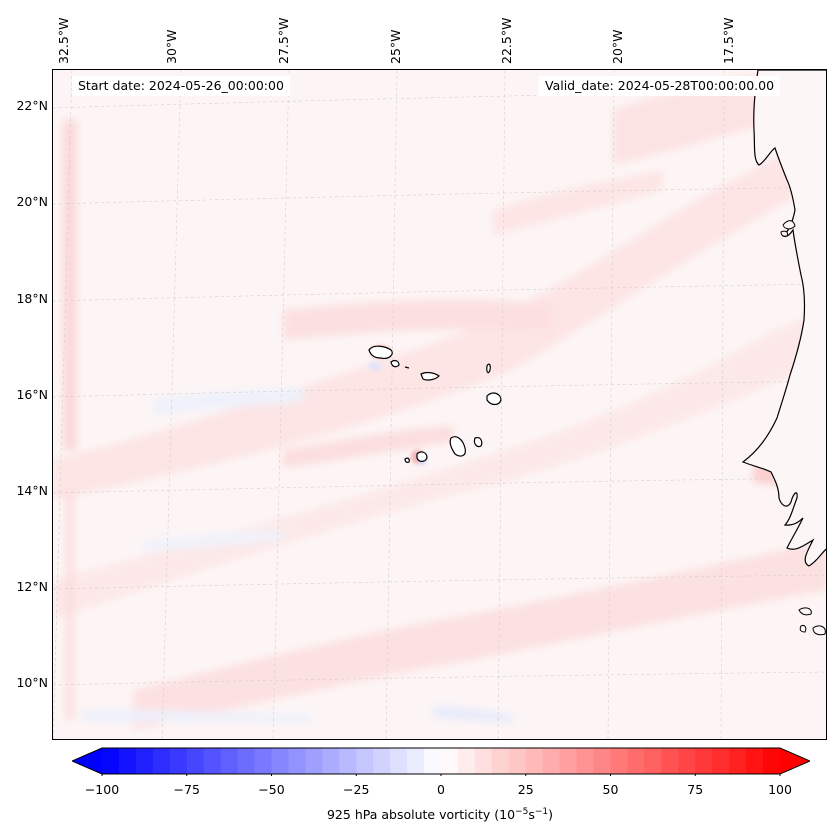 Image resolution: width=837 pixels, height=839 pixels. Describe the element at coordinates (541, 812) in the screenshot. I see `units-exponent-2: −1` at that location.